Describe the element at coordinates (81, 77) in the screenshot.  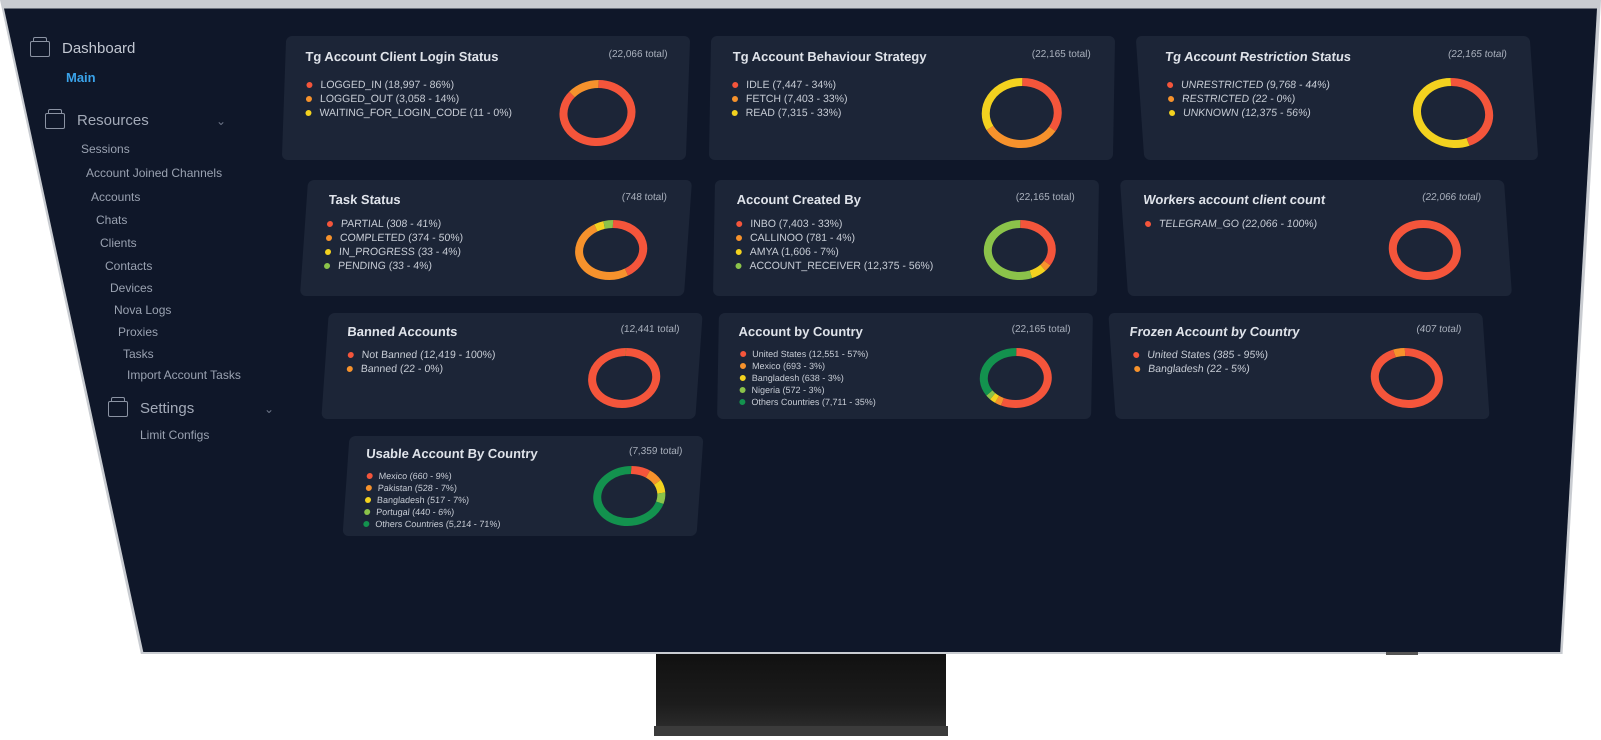
I see `sidebar-item-main: Main` at that location.